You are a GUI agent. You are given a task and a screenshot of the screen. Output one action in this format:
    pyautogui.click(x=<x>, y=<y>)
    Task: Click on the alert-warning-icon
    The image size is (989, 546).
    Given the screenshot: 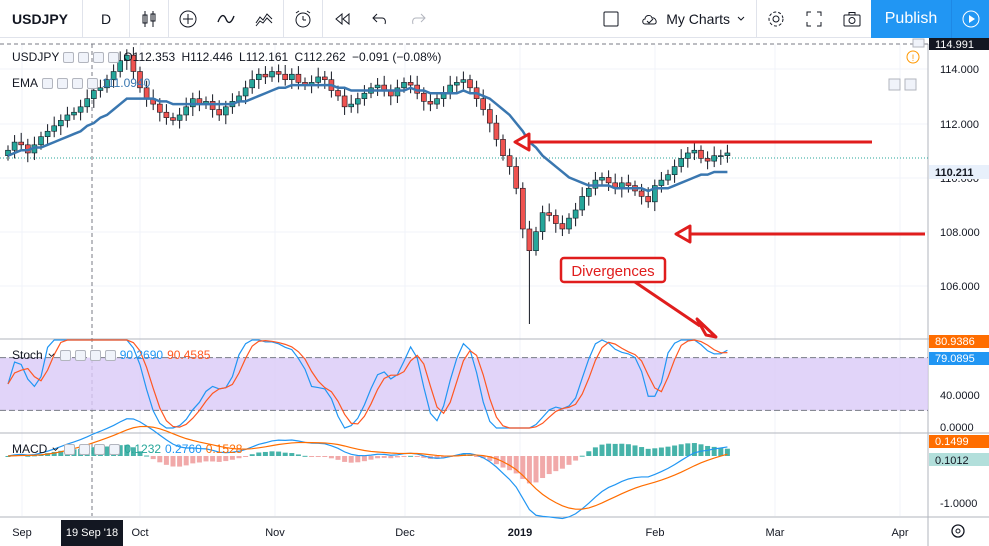 What is the action you would take?
    pyautogui.click(x=913, y=57)
    